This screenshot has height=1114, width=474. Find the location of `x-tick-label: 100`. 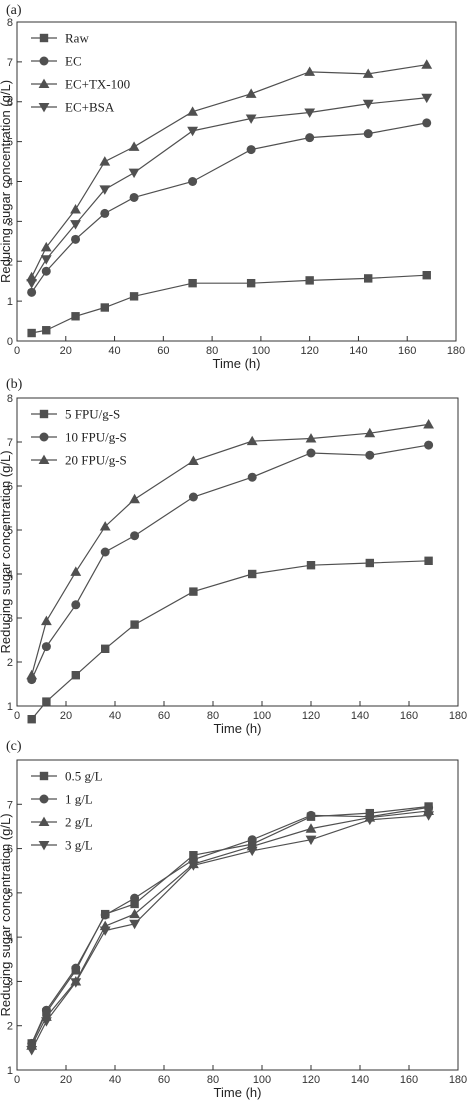

x-tick-label: 100 is located at coordinates (262, 1080).